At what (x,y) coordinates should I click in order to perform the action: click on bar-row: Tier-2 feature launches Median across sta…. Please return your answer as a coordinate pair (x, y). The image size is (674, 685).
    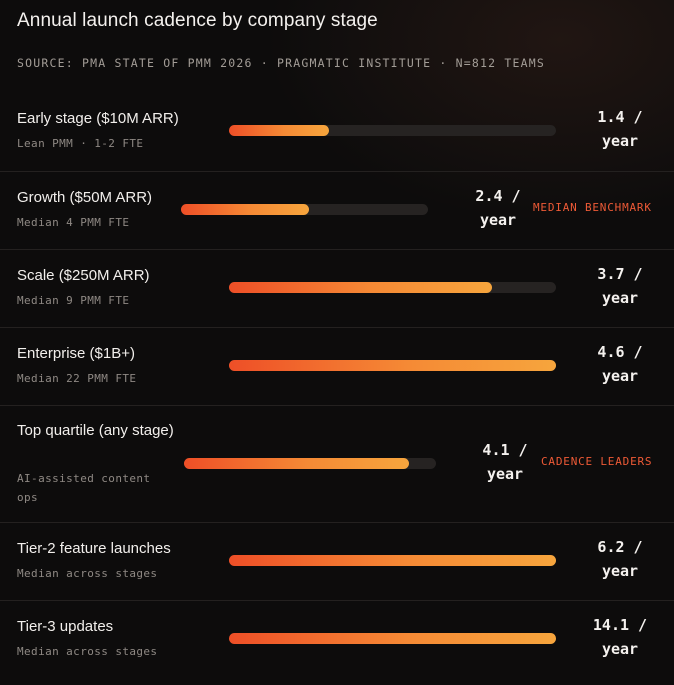
    Looking at the image, I should click on (337, 561).